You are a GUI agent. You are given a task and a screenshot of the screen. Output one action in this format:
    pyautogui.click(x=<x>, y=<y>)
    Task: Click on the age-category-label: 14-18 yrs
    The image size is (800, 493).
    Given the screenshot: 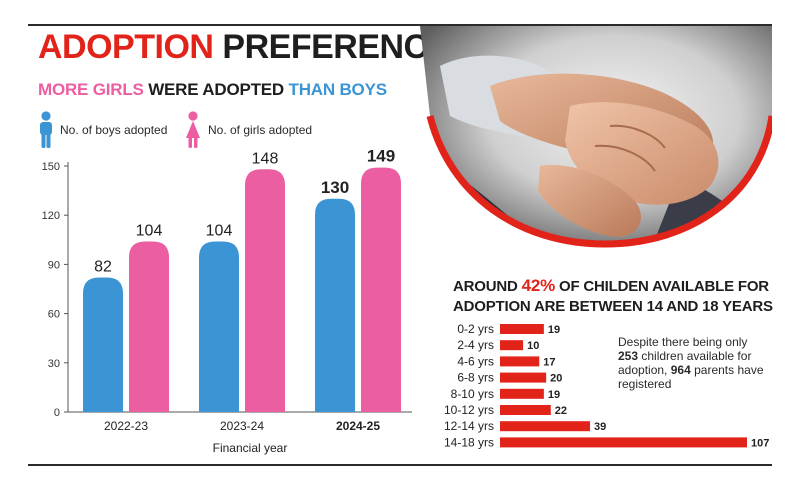 What is the action you would take?
    pyautogui.click(x=469, y=442)
    